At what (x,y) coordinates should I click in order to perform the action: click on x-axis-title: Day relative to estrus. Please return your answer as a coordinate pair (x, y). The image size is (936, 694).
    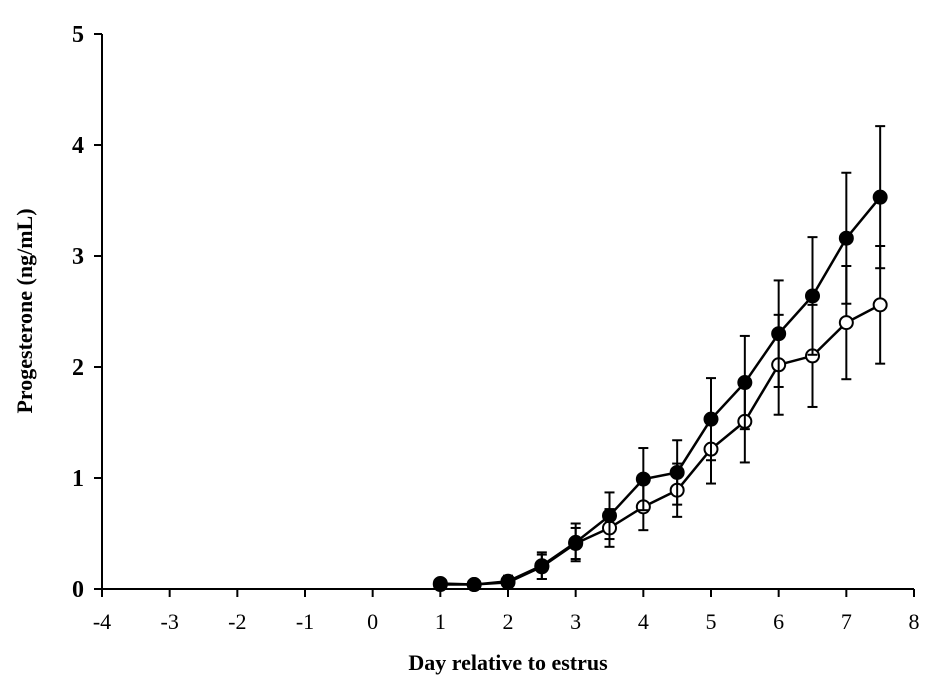
    Looking at the image, I should click on (508, 662).